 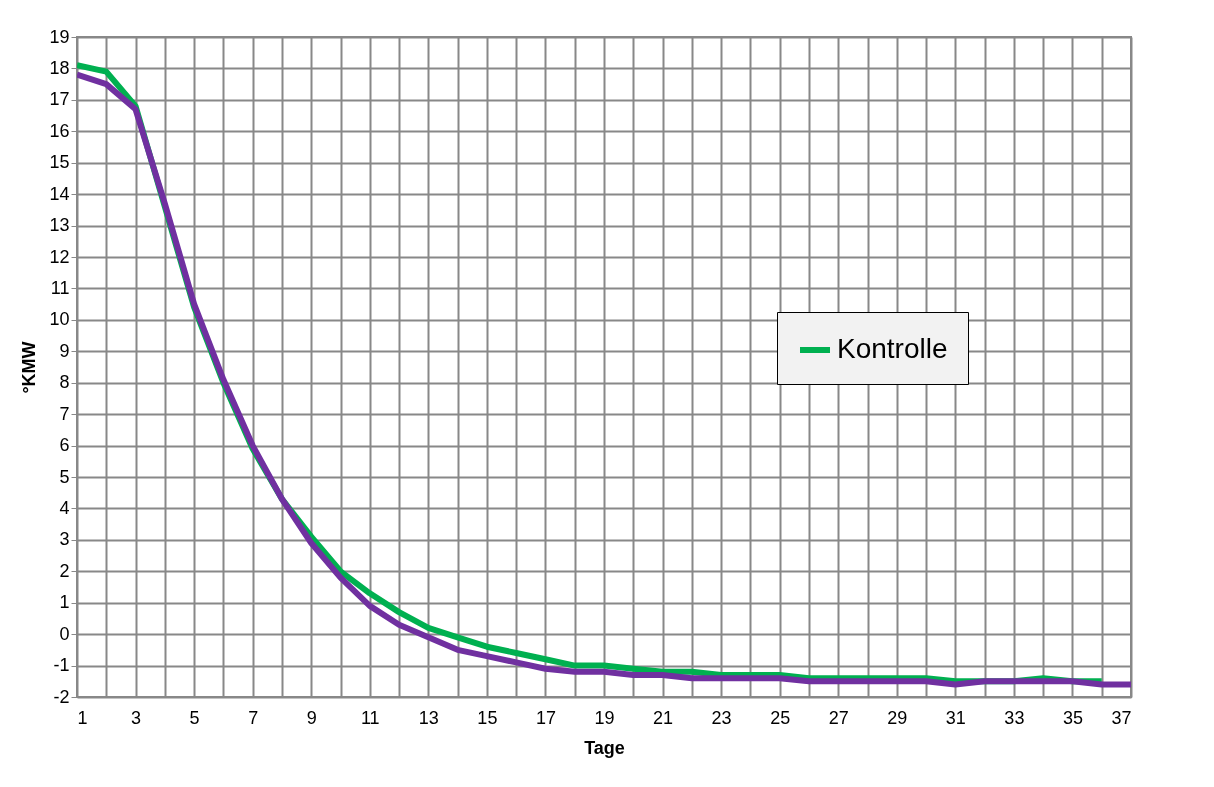 What do you see at coordinates (64, 633) in the screenshot?
I see `y-tick-label: 0` at bounding box center [64, 633].